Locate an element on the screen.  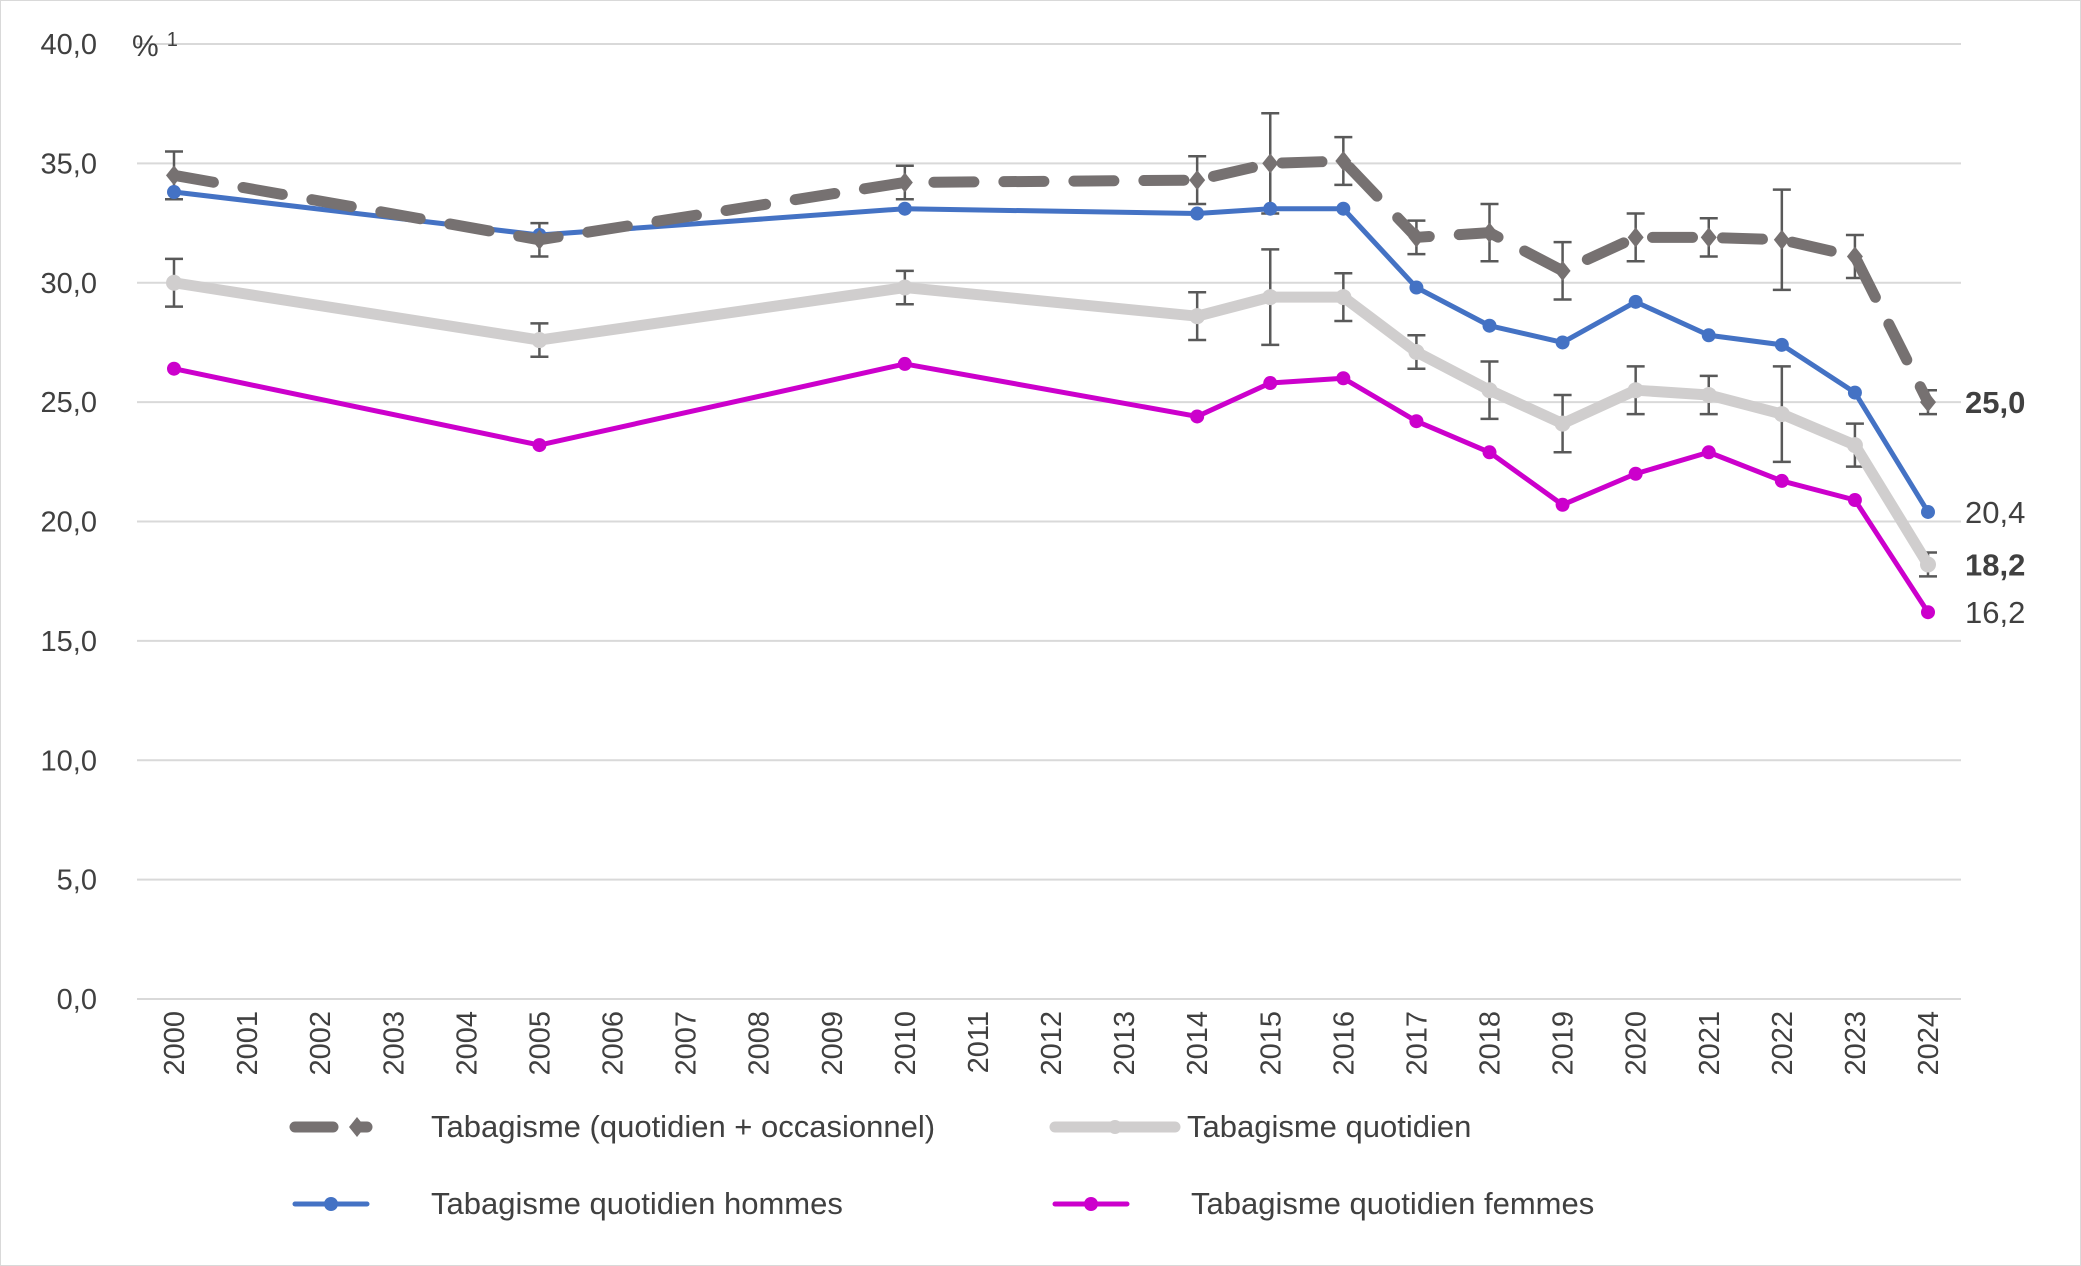
y-tick-label: 20,0 is located at coordinates (69, 523).